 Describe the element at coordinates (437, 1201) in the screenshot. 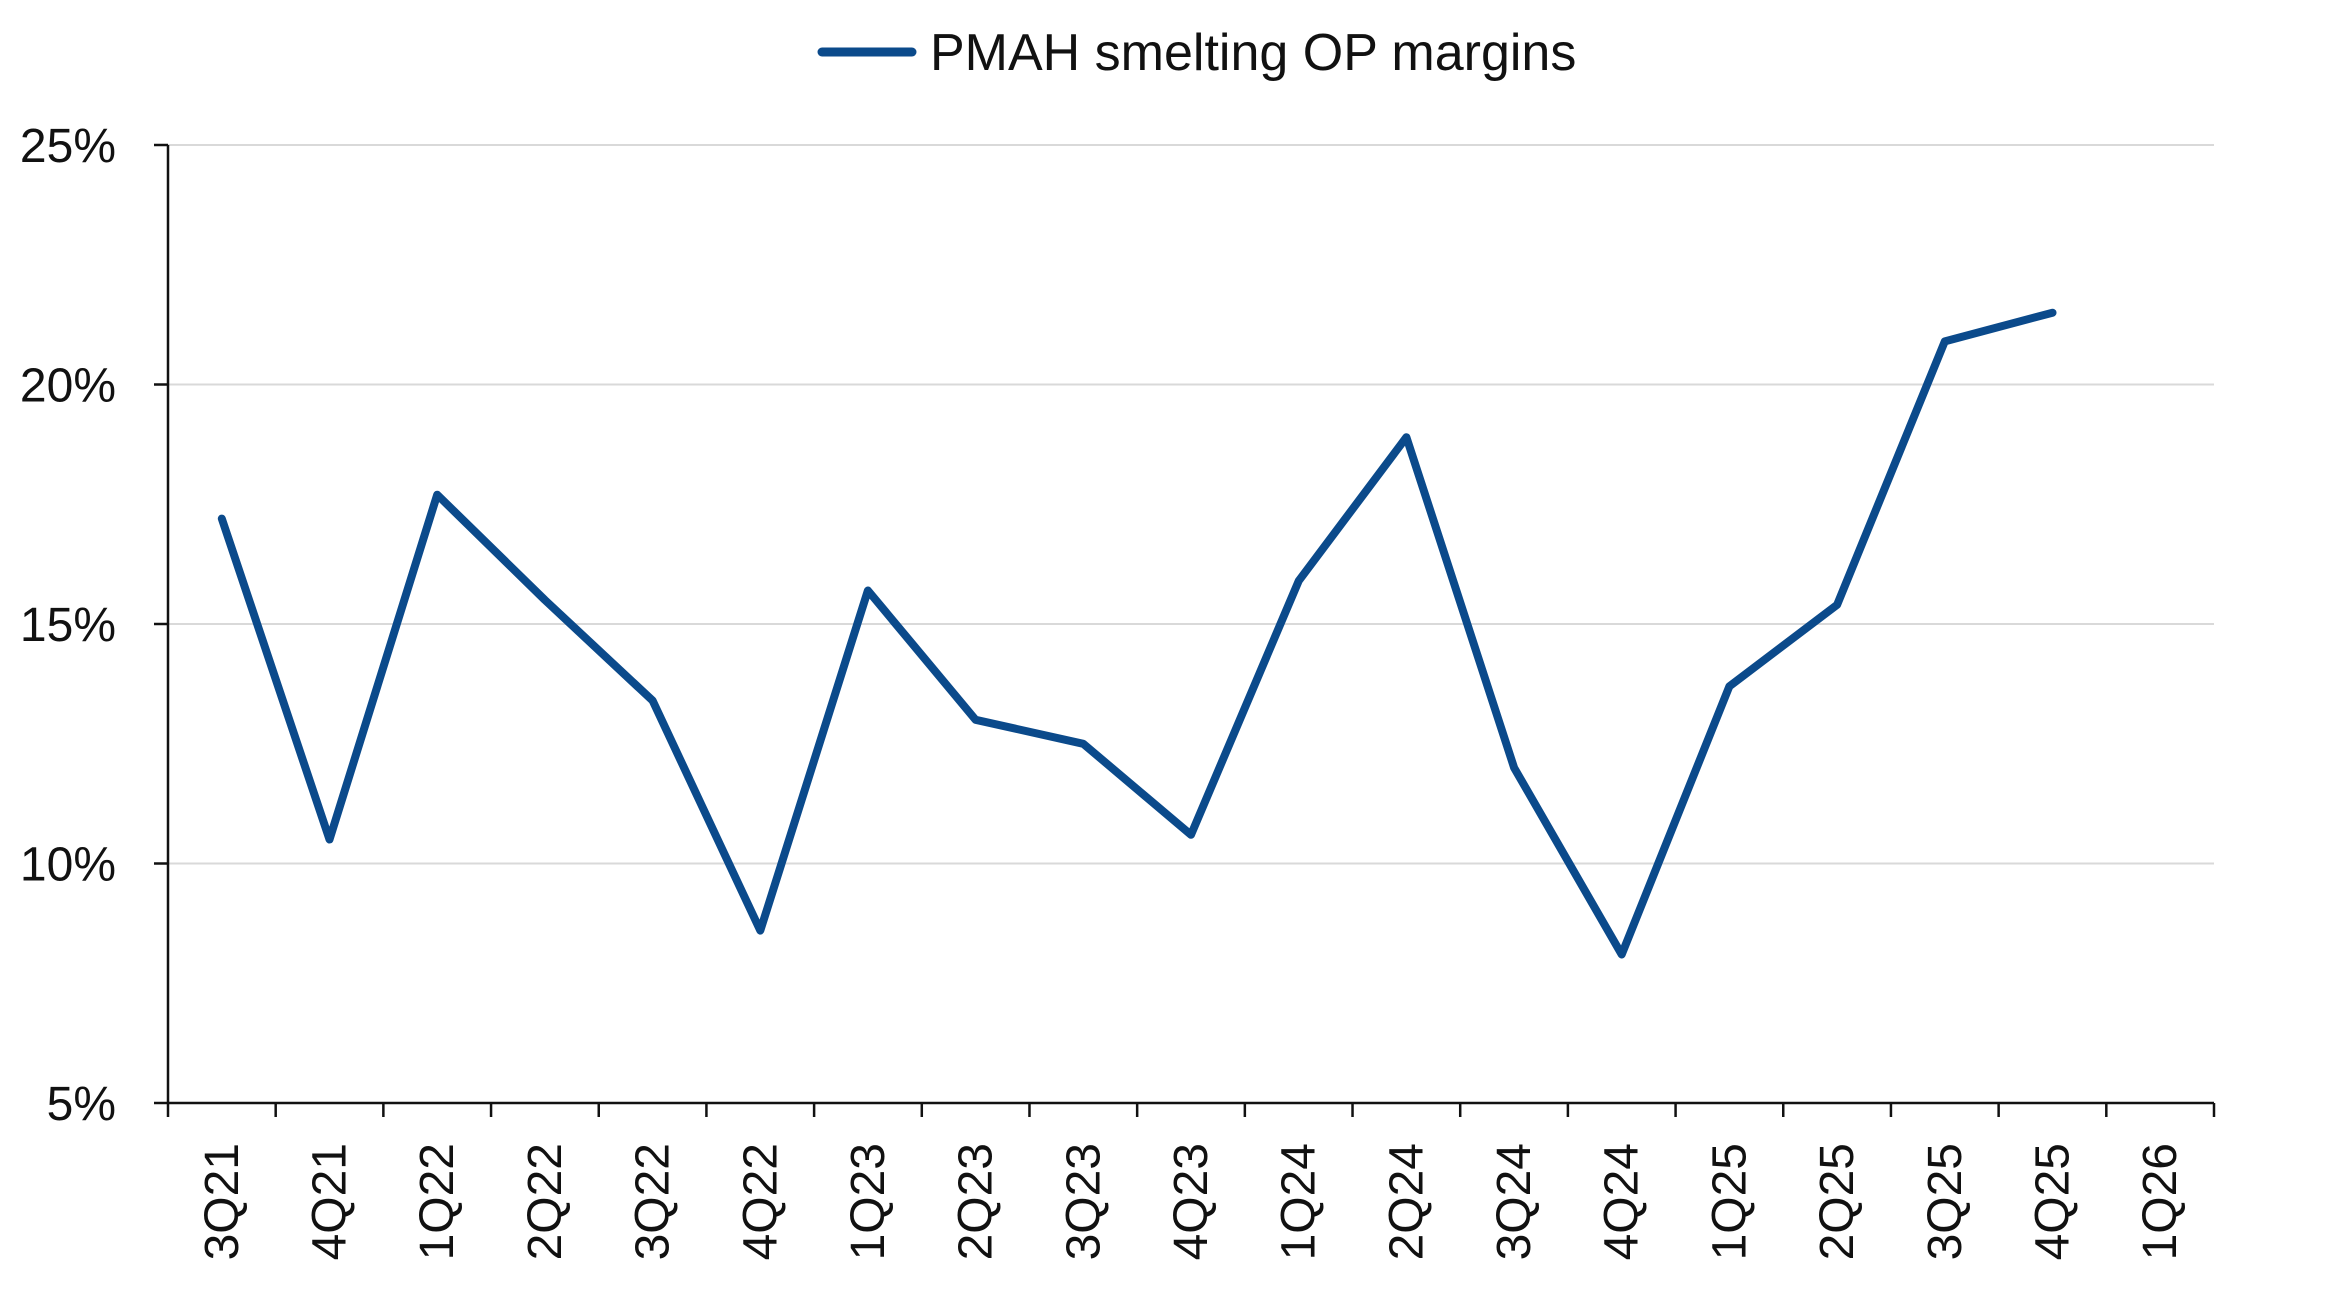

I see `x-tick-label: 1Q22` at that location.